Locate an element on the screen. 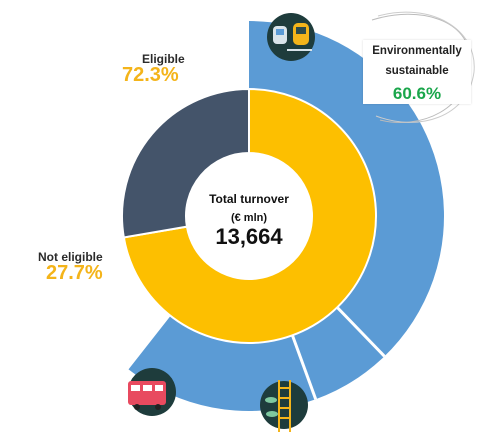  sustainable-label-line2: sustainable is located at coordinates (417, 71).